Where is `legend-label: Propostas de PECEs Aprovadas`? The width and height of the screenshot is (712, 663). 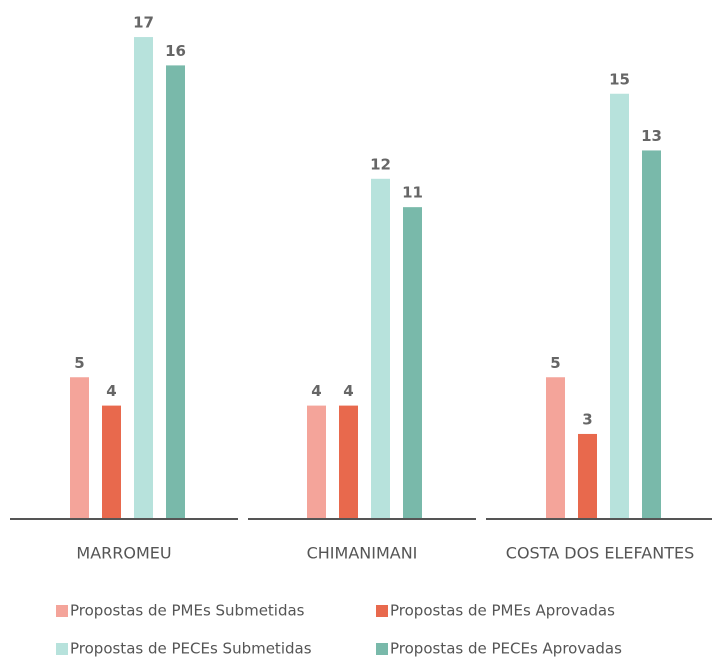 legend-label: Propostas de PECEs Aprovadas is located at coordinates (506, 649).